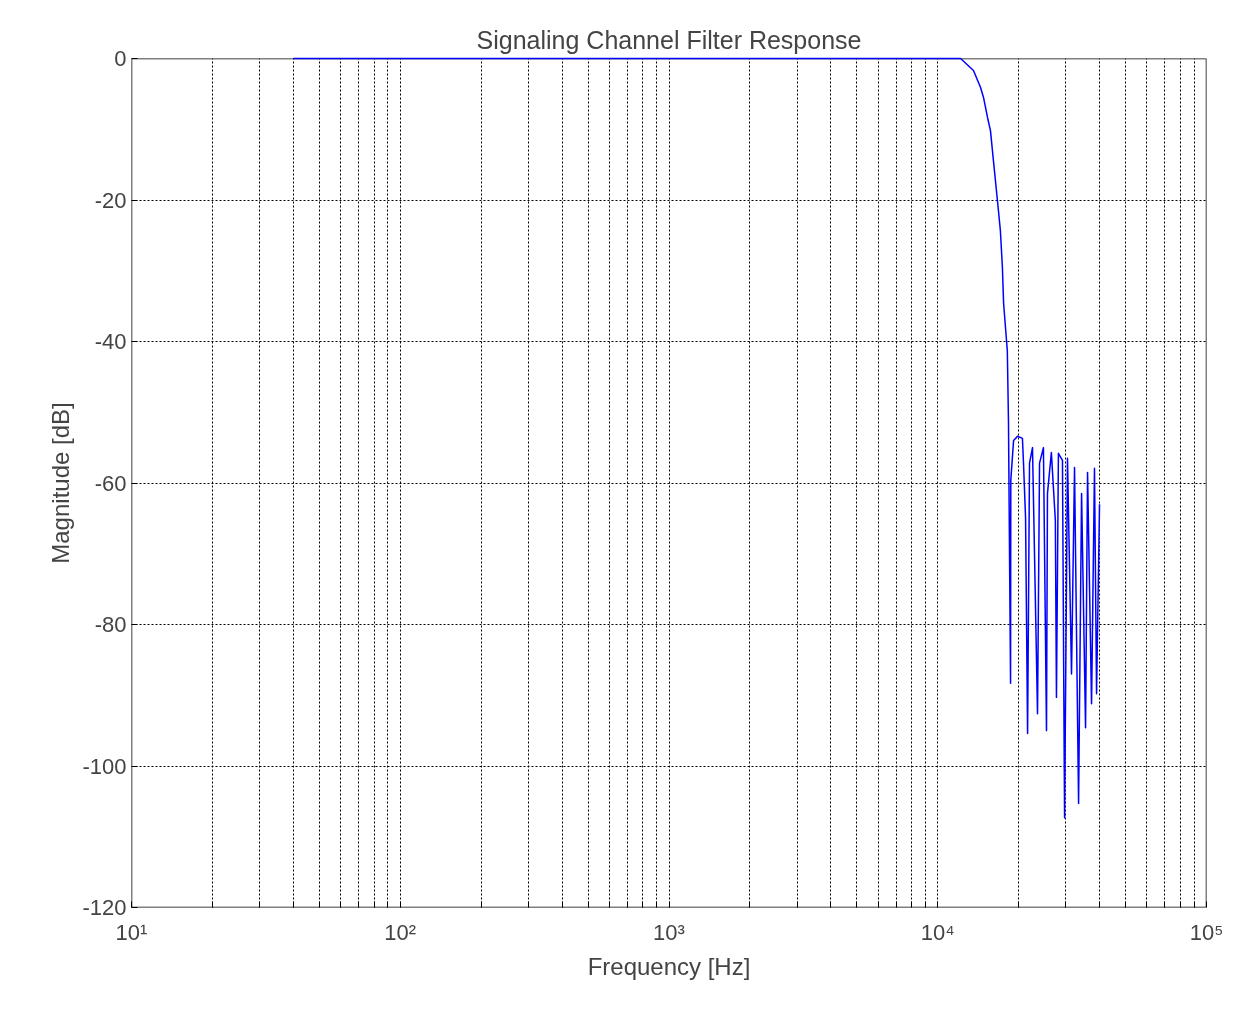  Describe the element at coordinates (937, 932) in the screenshot. I see `x-tick-label: 10⁴` at that location.